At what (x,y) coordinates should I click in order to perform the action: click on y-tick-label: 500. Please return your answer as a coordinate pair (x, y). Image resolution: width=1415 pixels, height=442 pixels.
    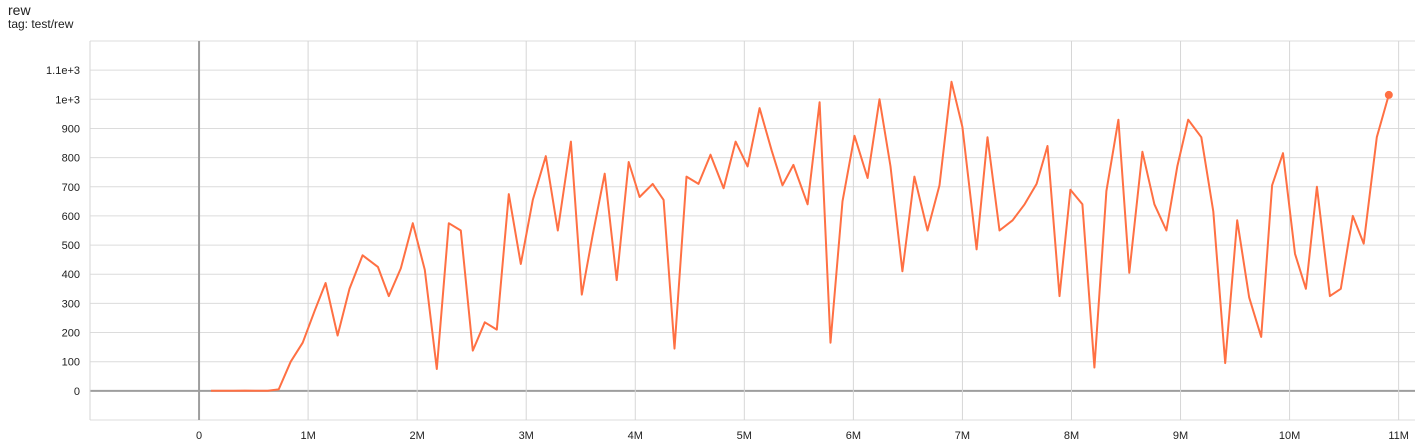
    Looking at the image, I should click on (71, 246).